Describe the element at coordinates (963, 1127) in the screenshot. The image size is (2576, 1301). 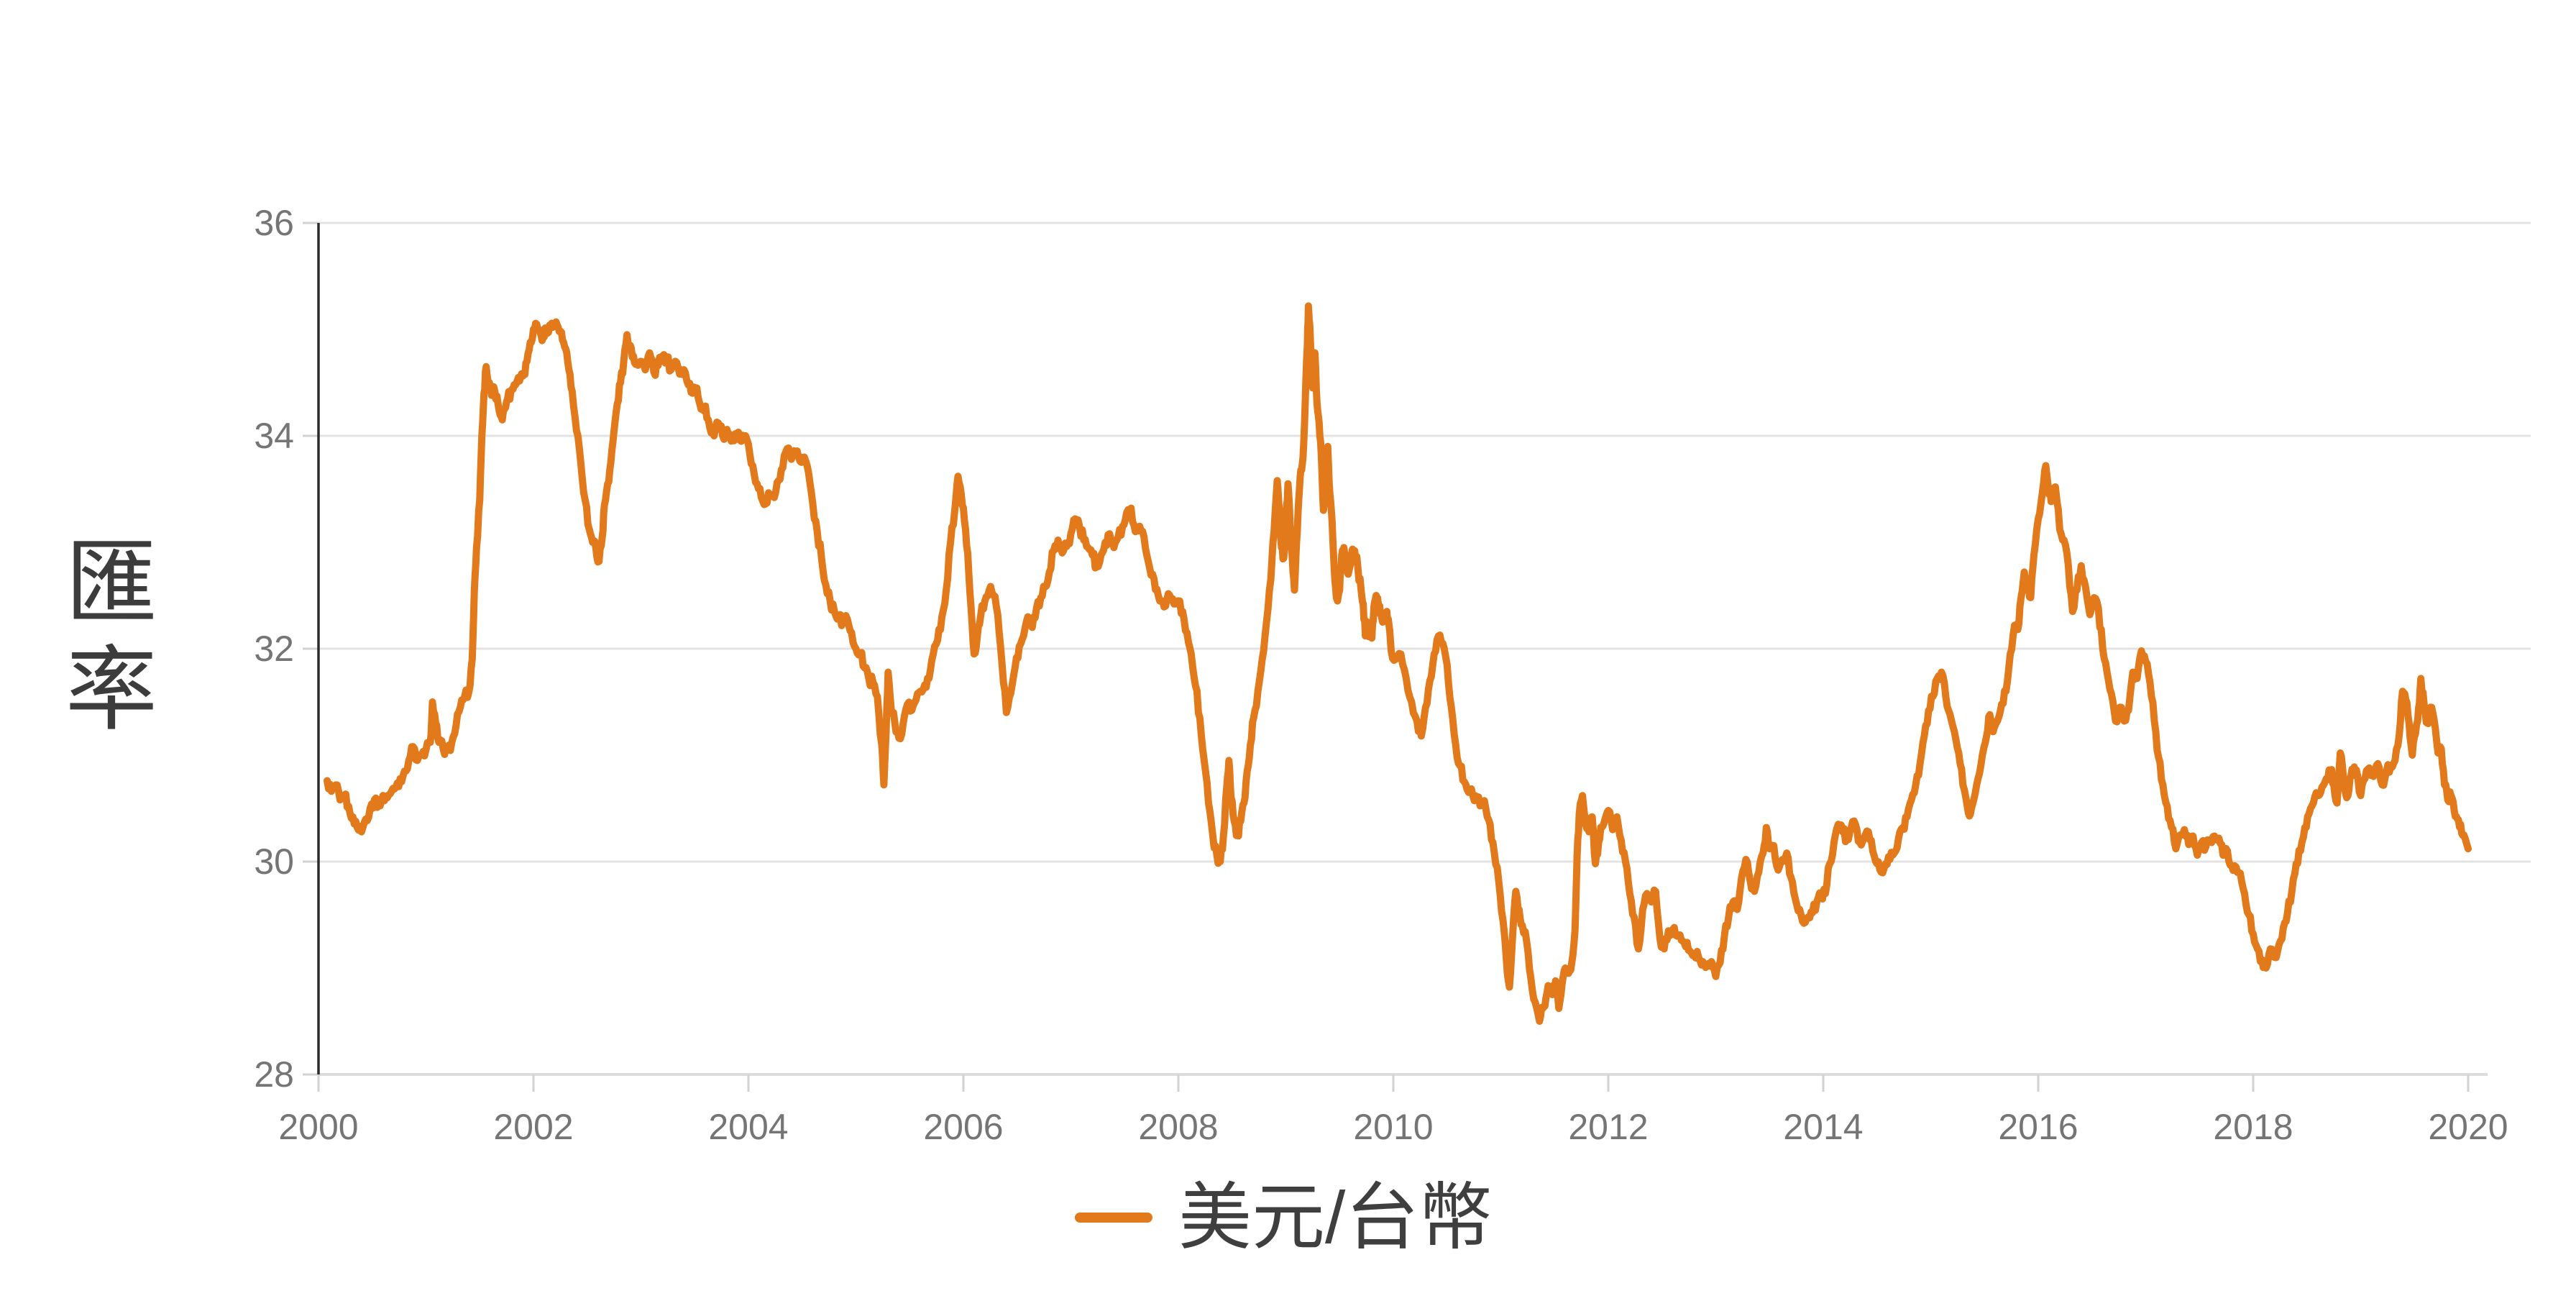
I see `x-tick-label-2006: 2006` at that location.